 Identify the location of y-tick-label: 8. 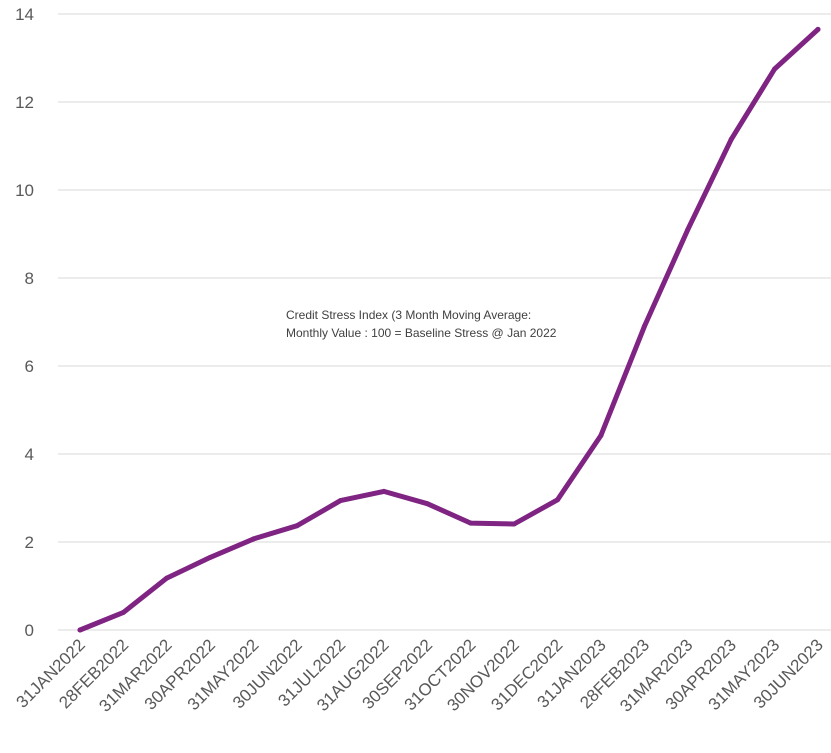
(29, 278).